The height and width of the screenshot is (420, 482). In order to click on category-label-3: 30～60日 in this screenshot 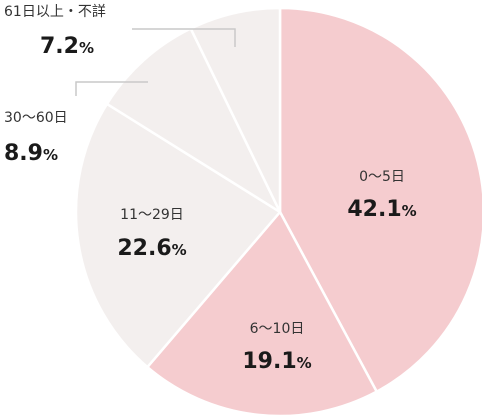, I will do `click(36, 118)`.